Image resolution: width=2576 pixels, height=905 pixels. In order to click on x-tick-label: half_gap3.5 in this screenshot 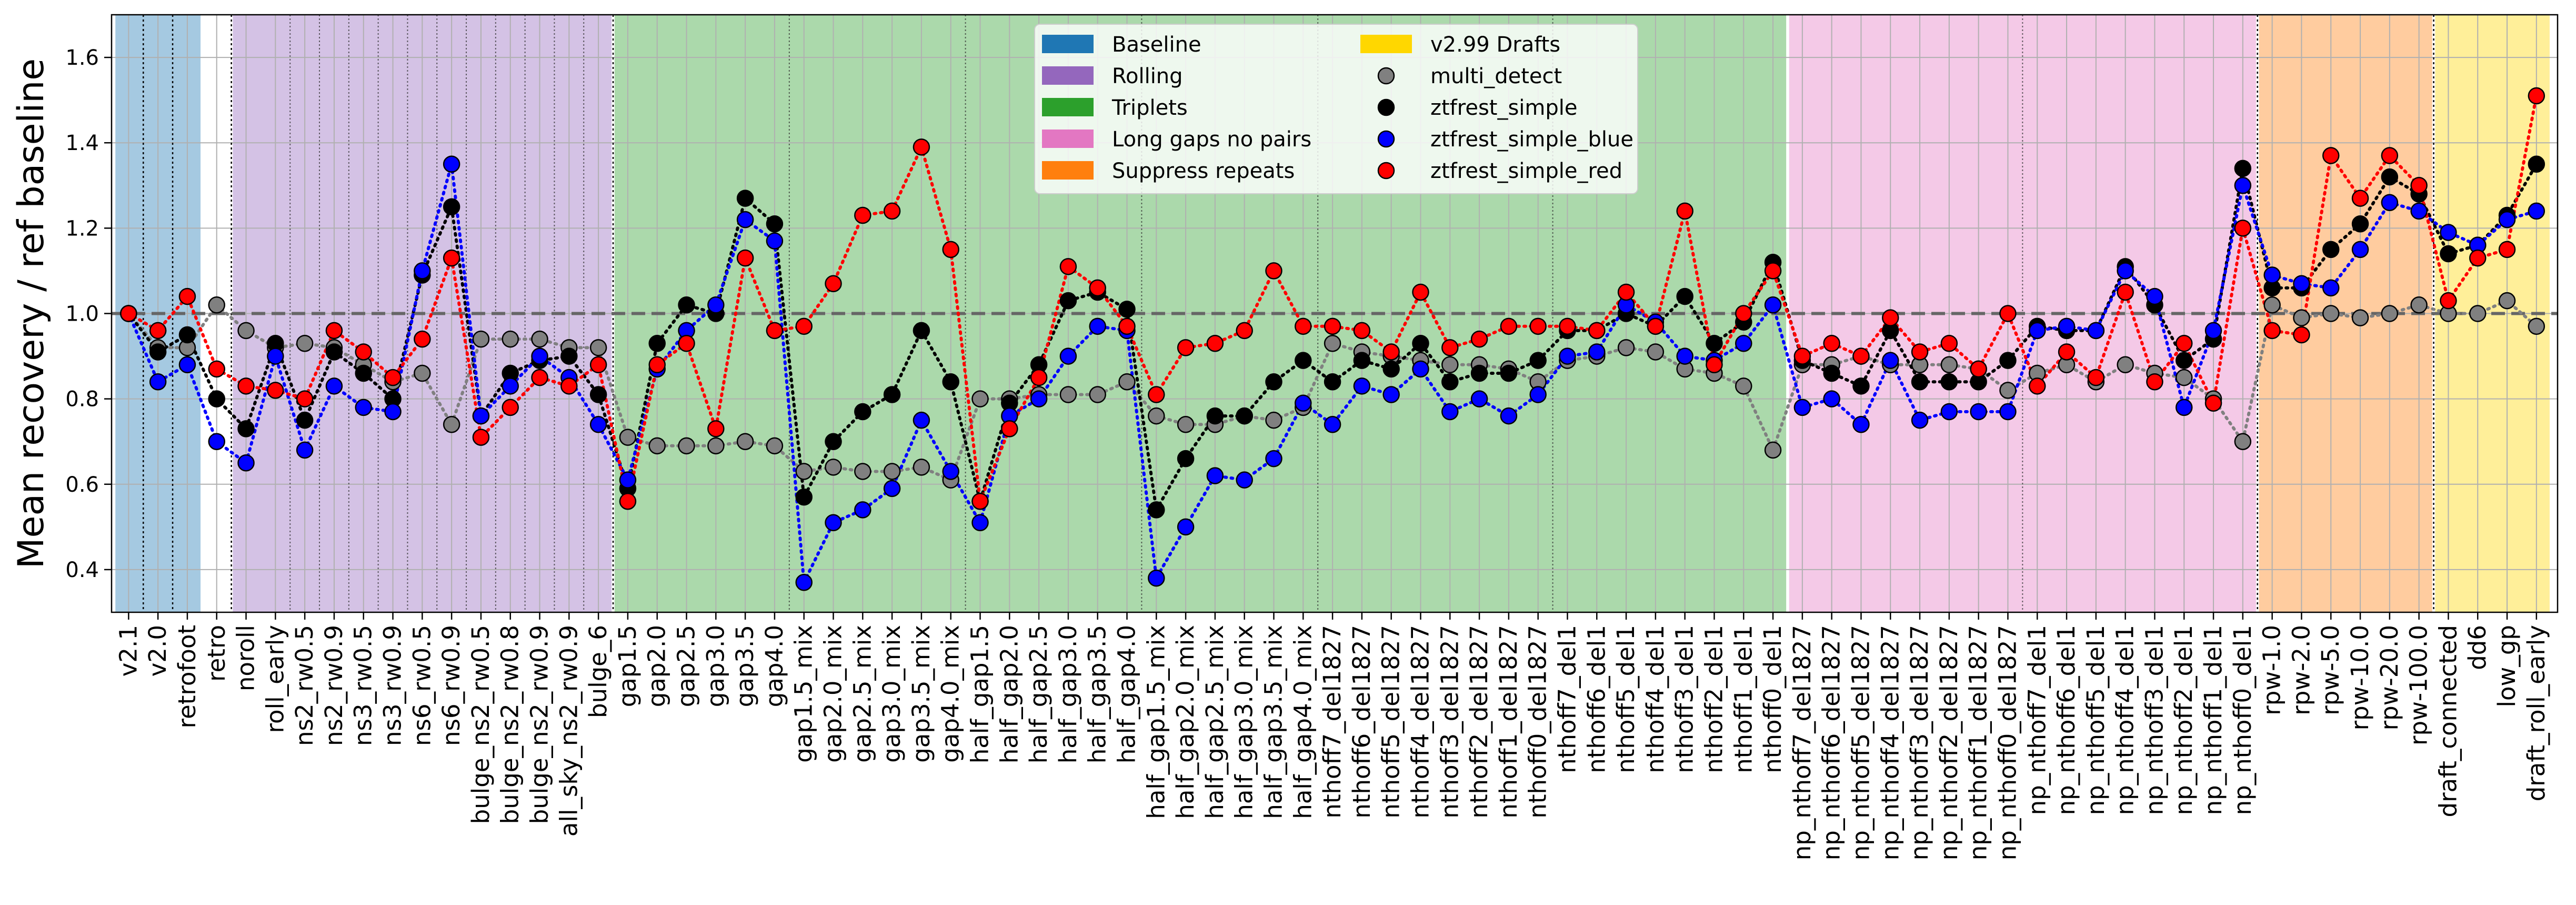, I will do `click(1097, 694)`.